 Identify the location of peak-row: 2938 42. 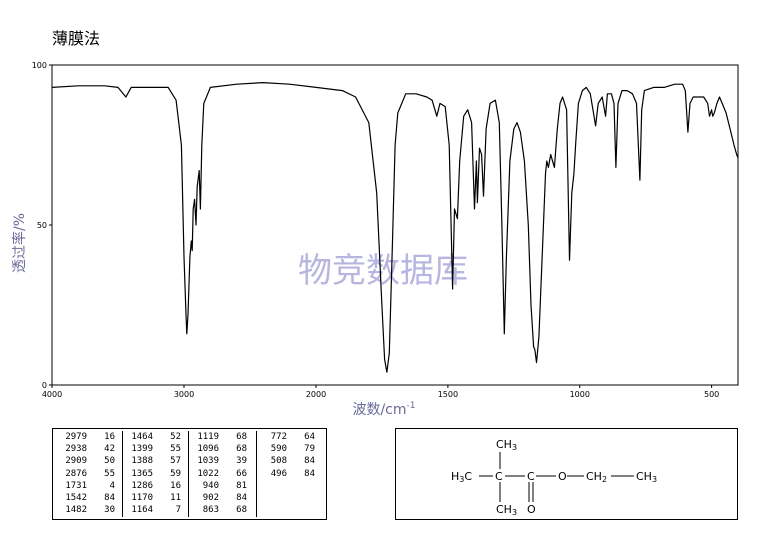
(86, 449).